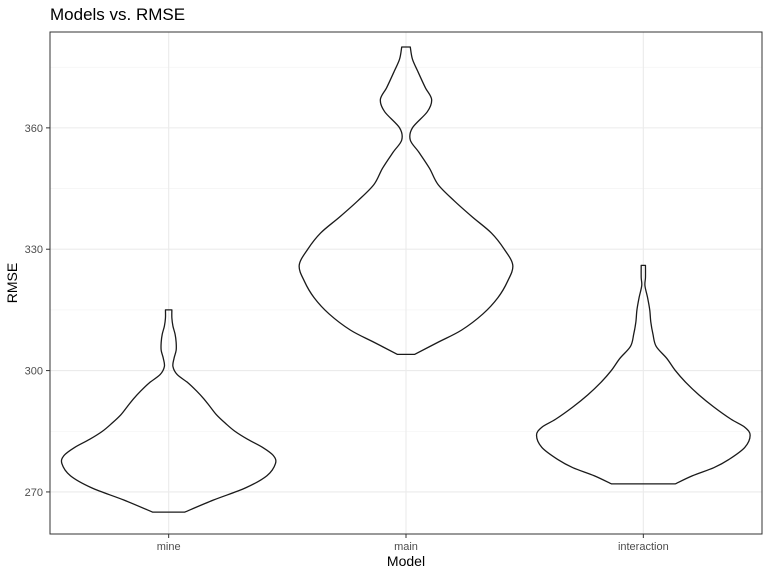 The width and height of the screenshot is (768, 576). Describe the element at coordinates (117, 14) in the screenshot. I see `chart-title: Models vs. RMSE` at that location.